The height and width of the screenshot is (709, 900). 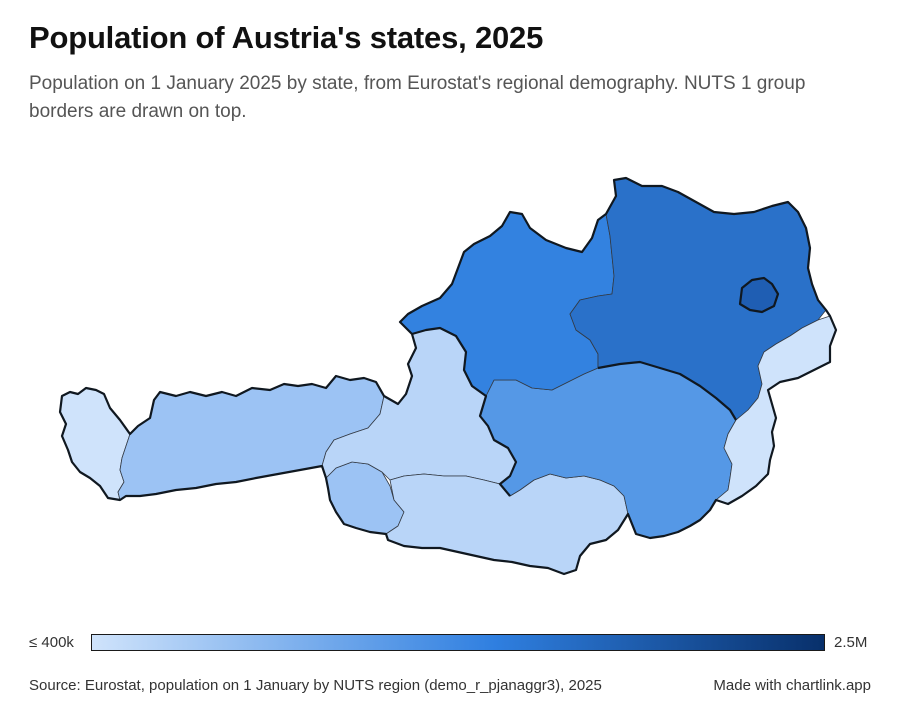 I want to click on nuts1-border-west-south, so click(x=464, y=411).